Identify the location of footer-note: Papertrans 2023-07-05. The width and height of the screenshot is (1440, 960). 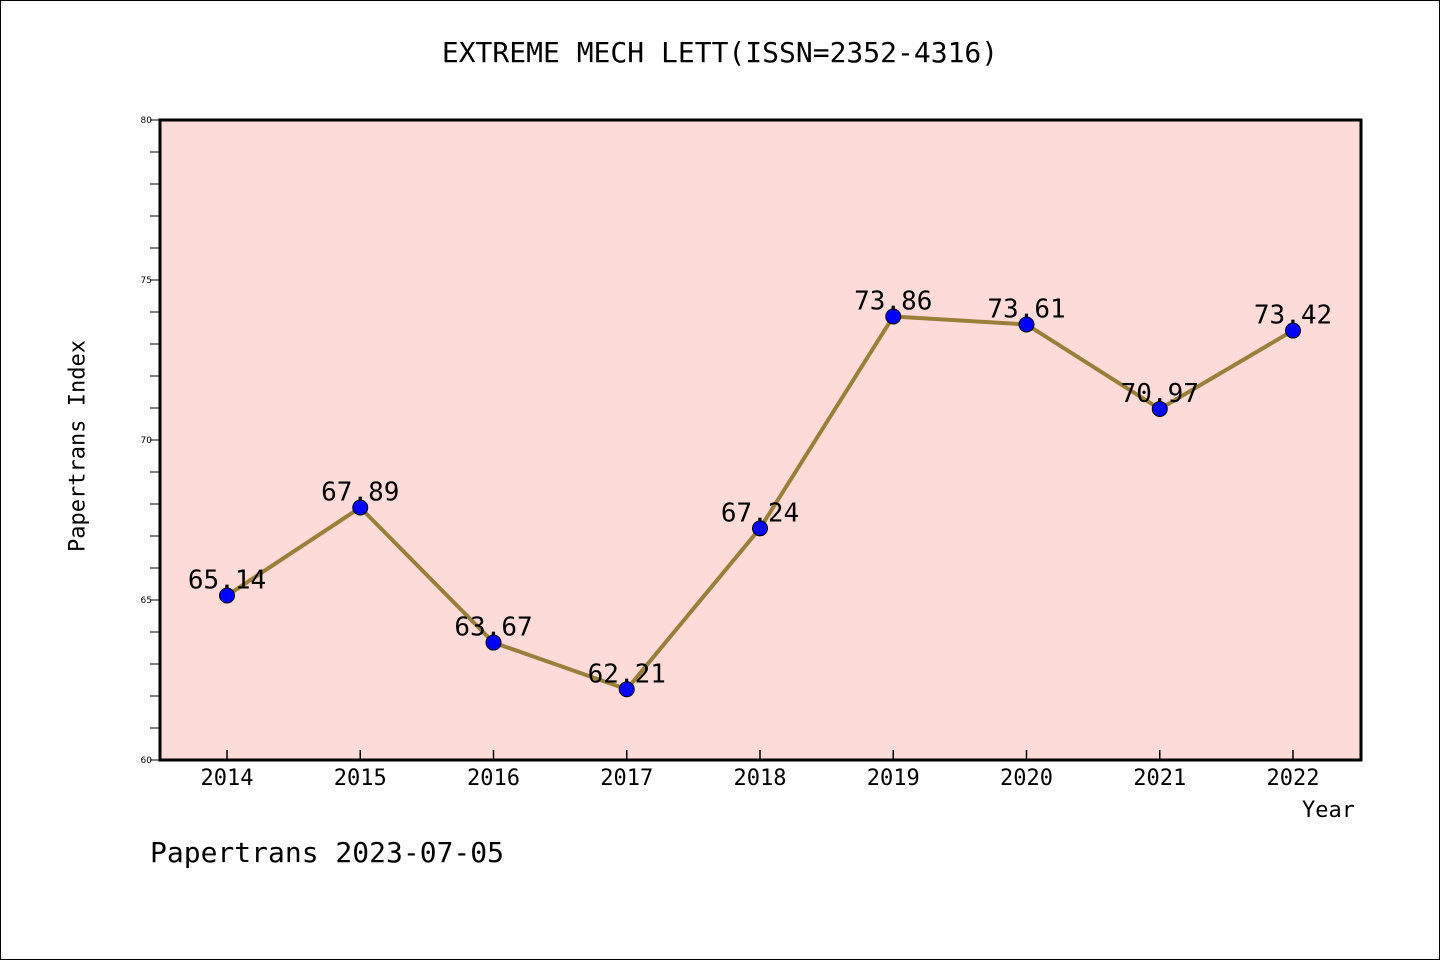
(327, 852).